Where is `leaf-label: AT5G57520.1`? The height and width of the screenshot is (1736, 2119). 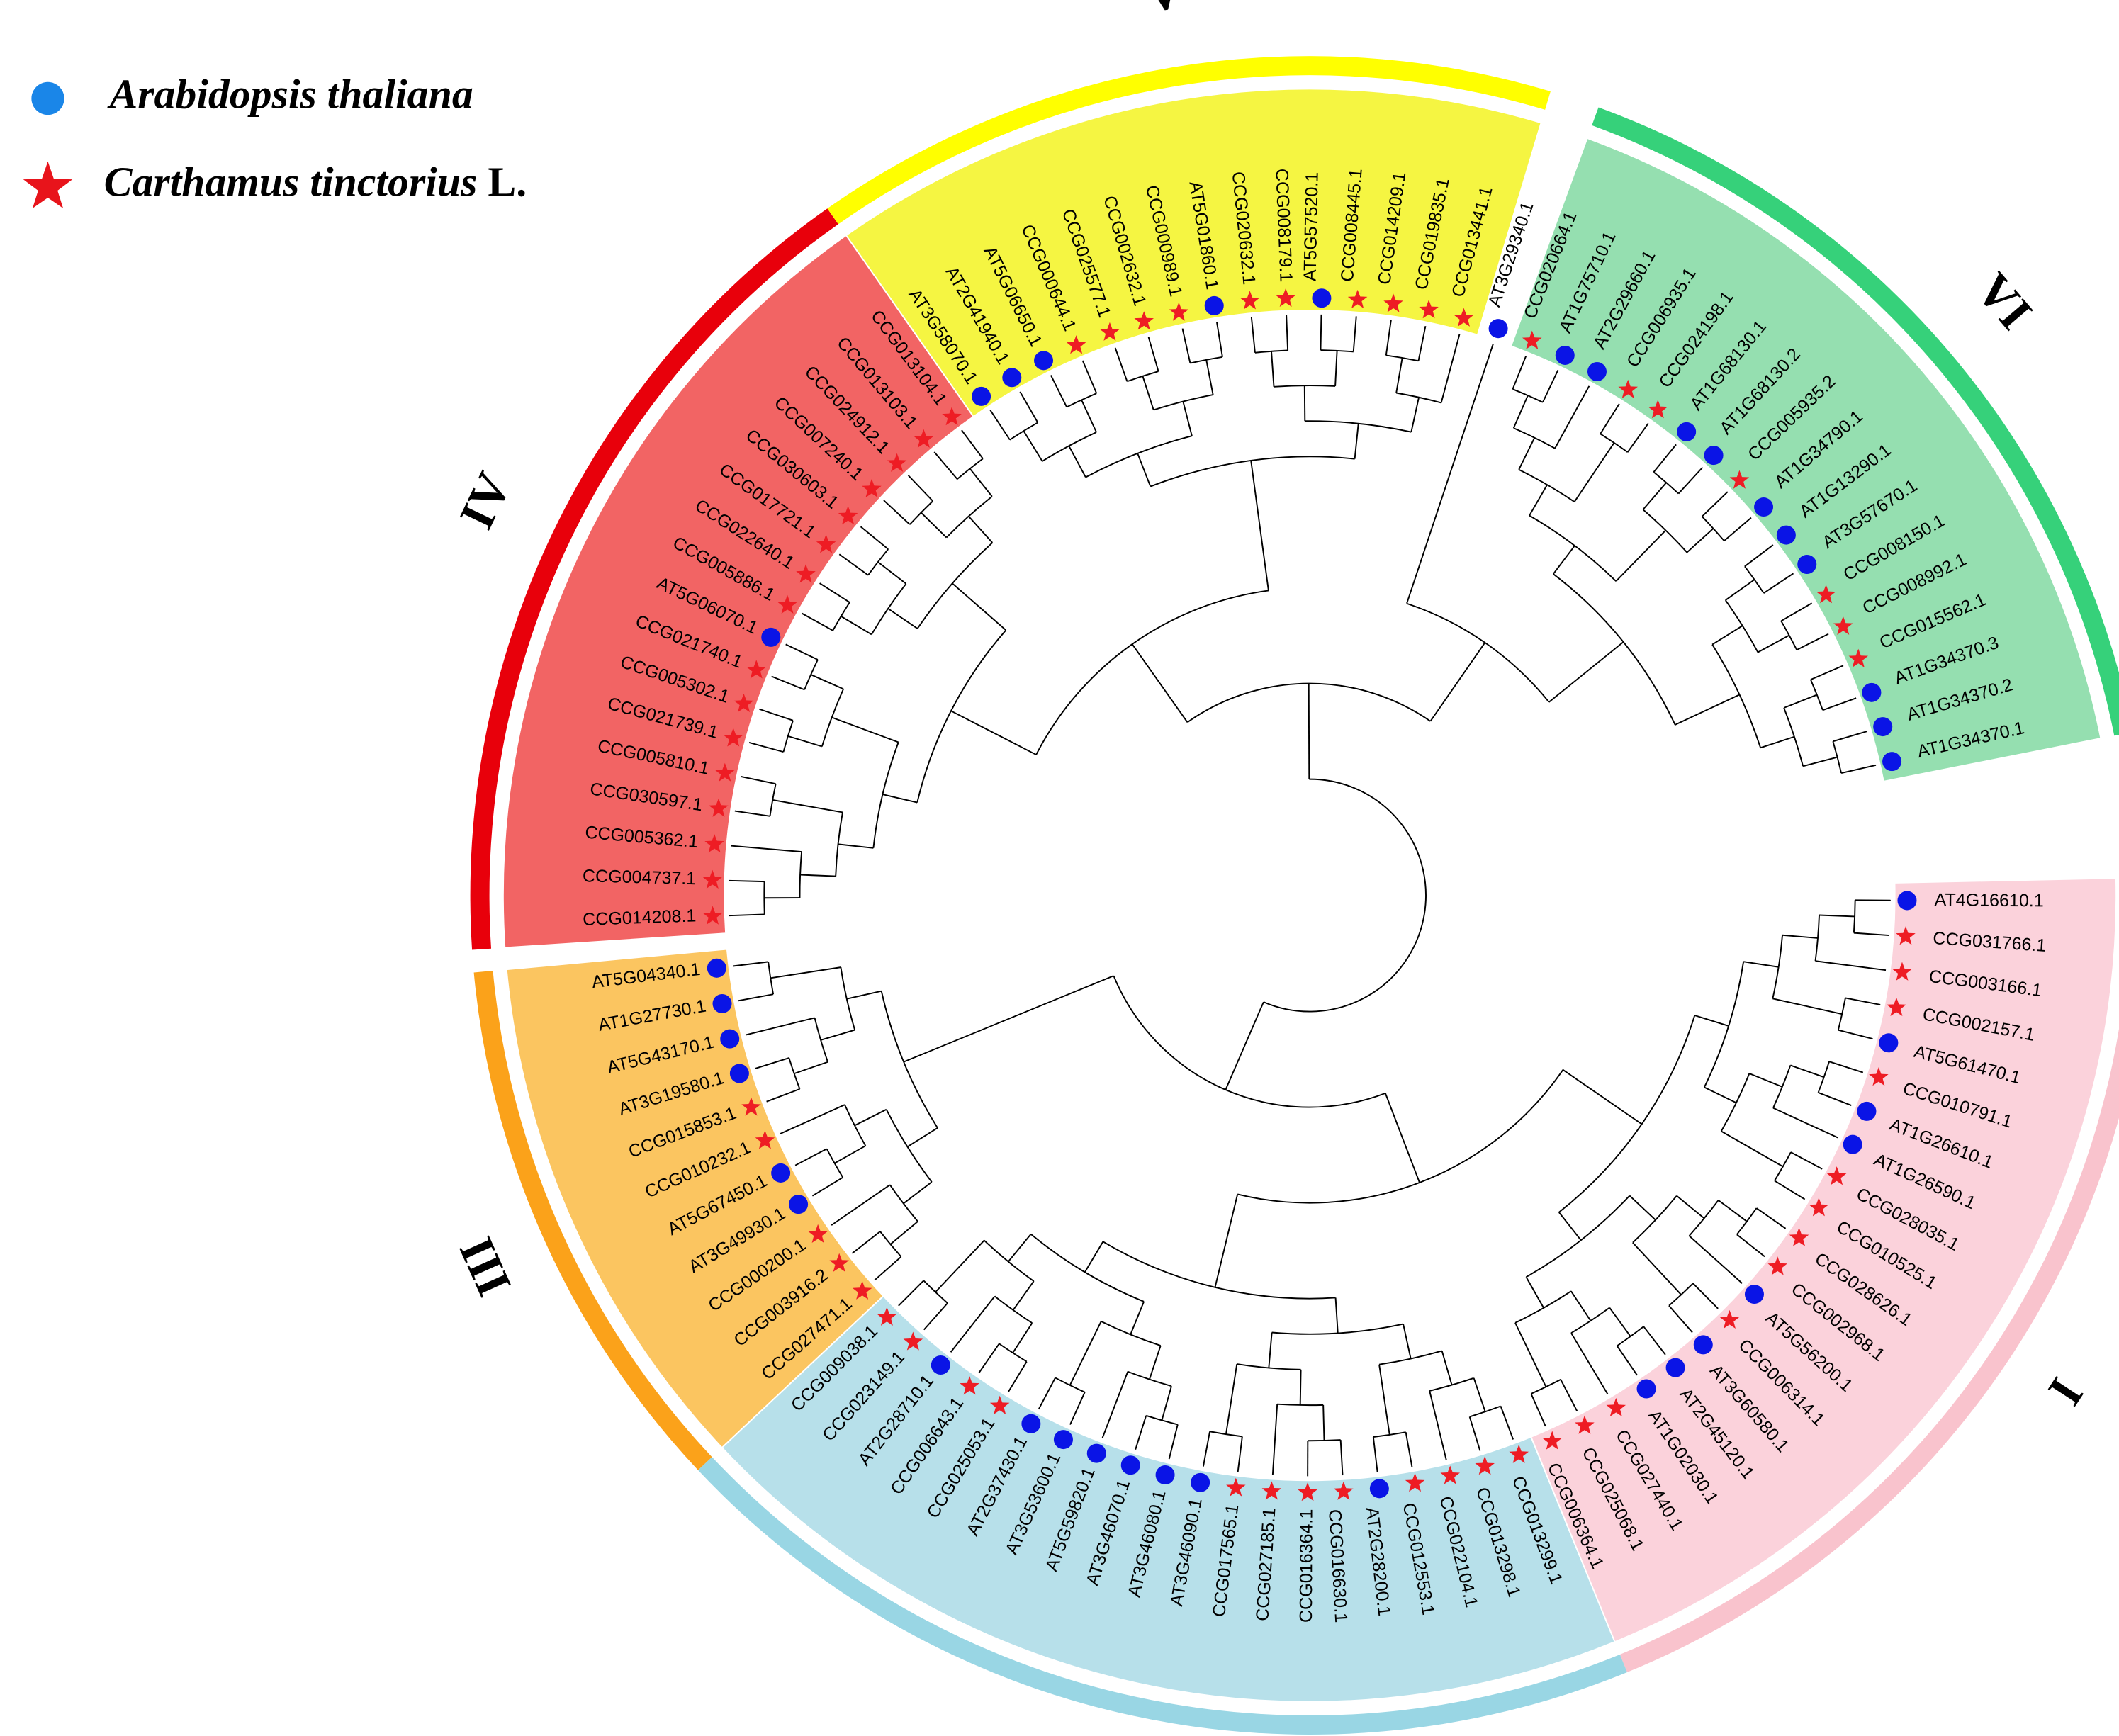 leaf-label: AT5G57520.1 is located at coordinates (1311, 227).